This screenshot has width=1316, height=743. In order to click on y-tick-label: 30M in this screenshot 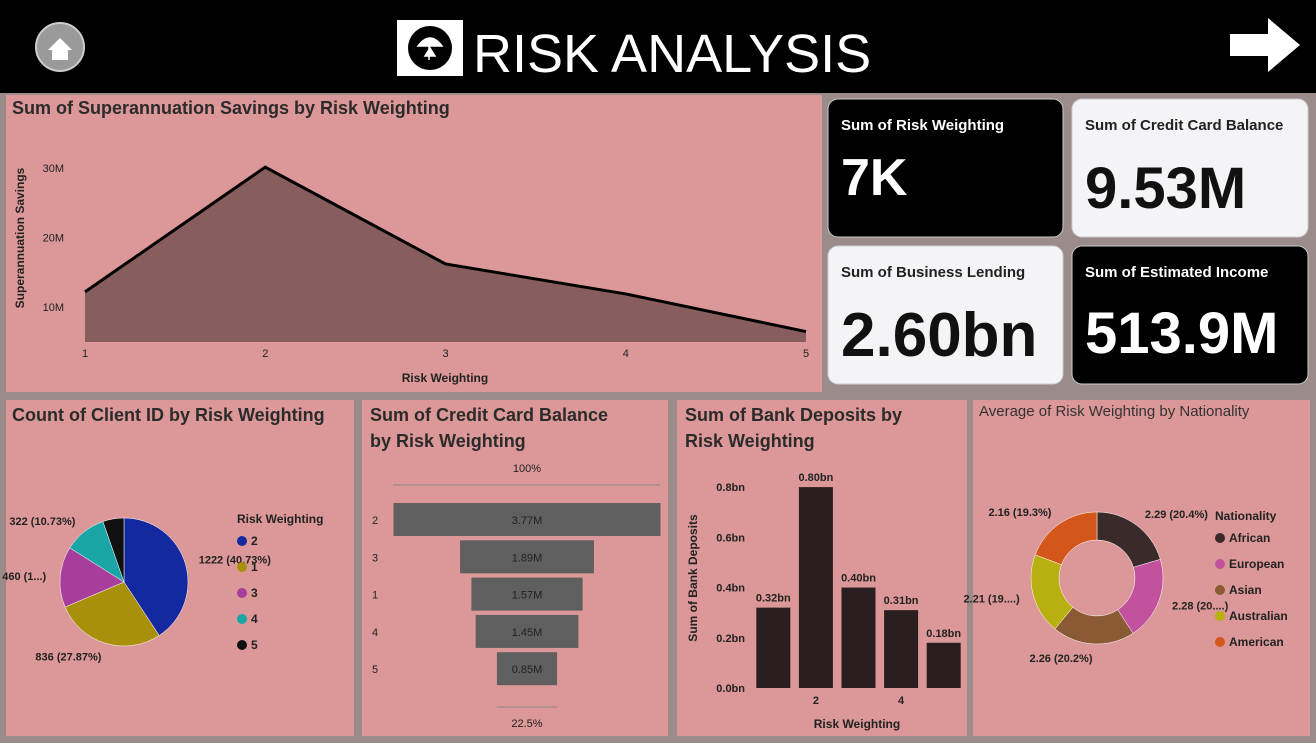, I will do `click(53, 169)`.